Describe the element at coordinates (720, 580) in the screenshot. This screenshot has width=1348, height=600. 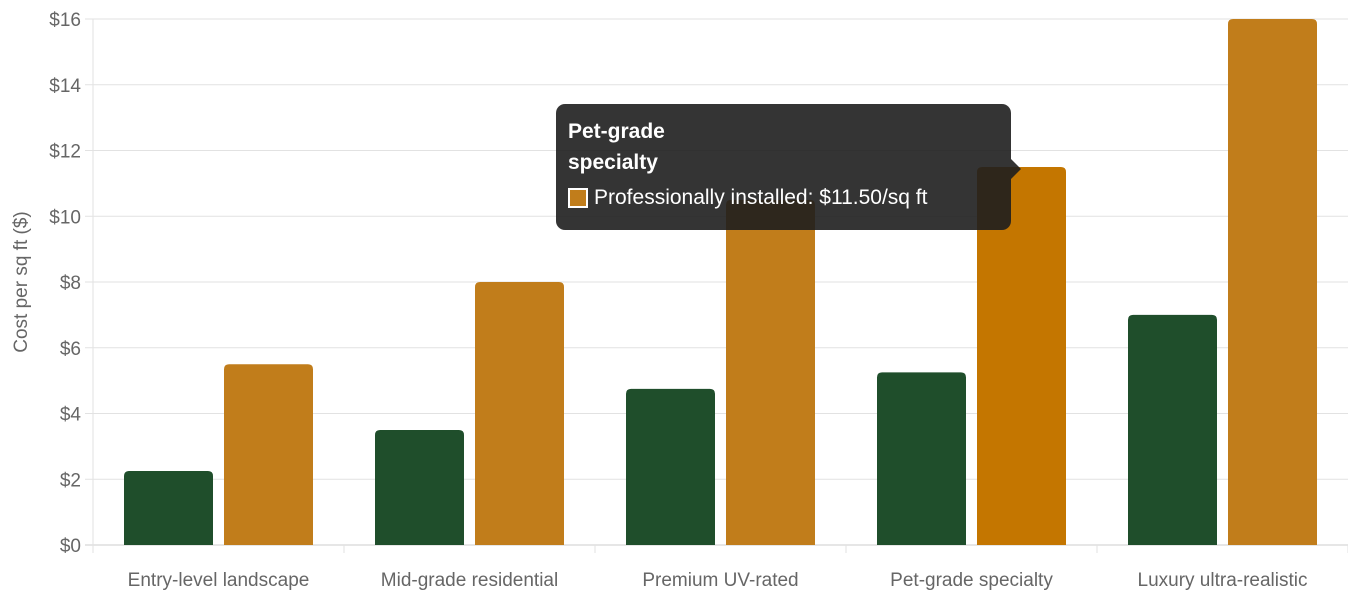
I see `x-tick-label: Premium UV-rated` at that location.